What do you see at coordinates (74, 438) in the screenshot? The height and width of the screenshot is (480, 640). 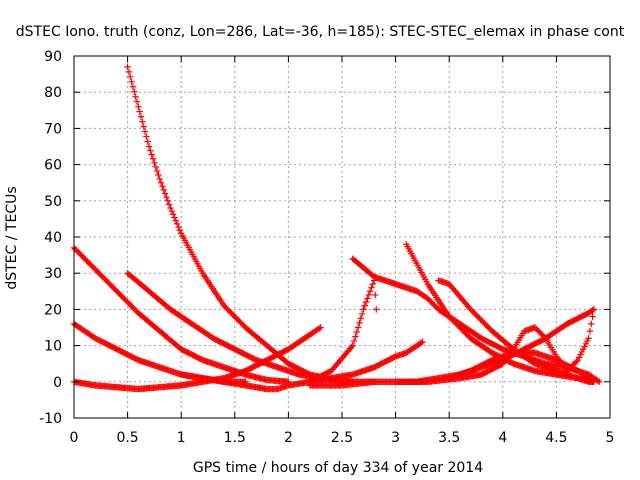 I see `x-tick-label: 0` at bounding box center [74, 438].